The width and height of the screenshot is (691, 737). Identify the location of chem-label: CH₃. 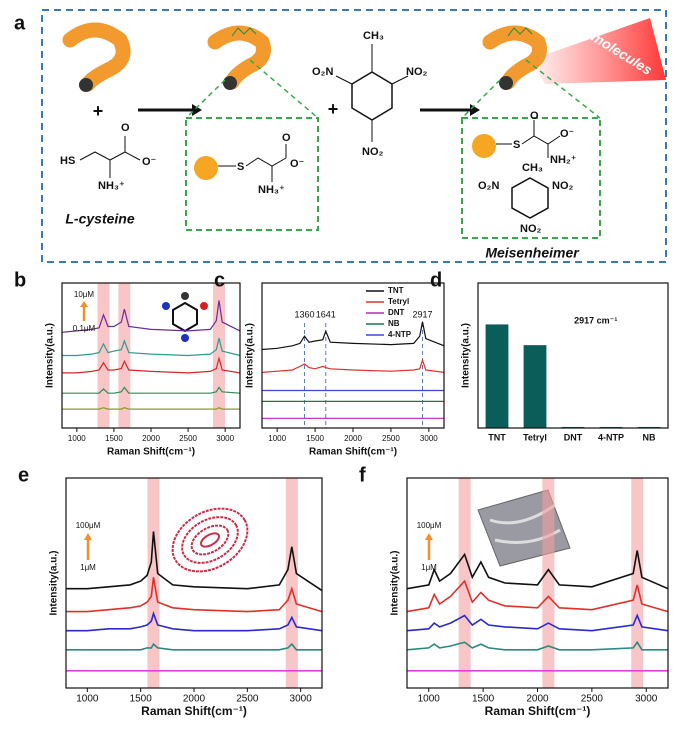
(373, 36).